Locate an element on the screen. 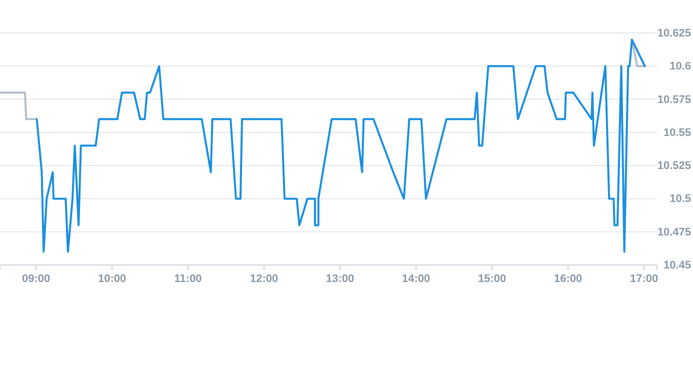 The image size is (693, 365). y-tick-label: 10.55 is located at coordinates (677, 132).